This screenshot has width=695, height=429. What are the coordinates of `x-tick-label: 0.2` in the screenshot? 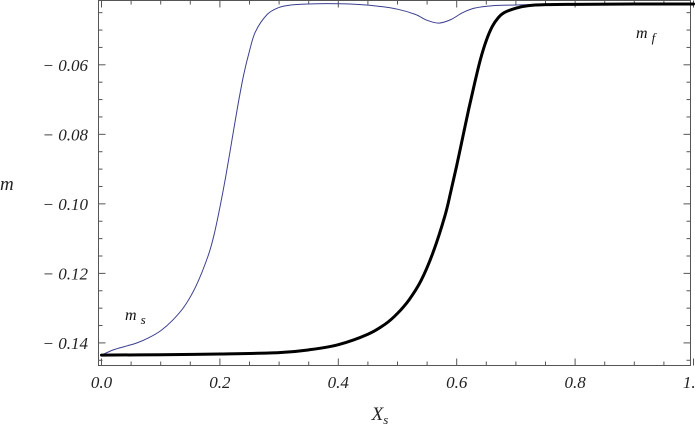 It's located at (220, 382).